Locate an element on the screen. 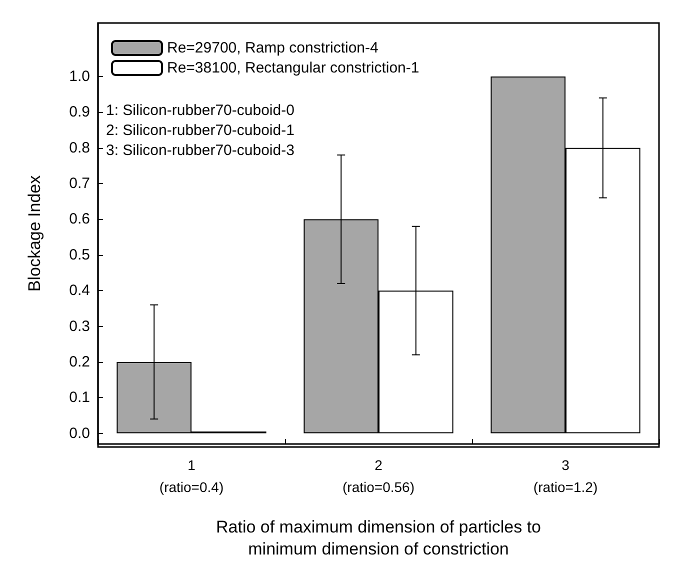 The height and width of the screenshot is (573, 689). y-tick-label: 0.5 is located at coordinates (79, 255).